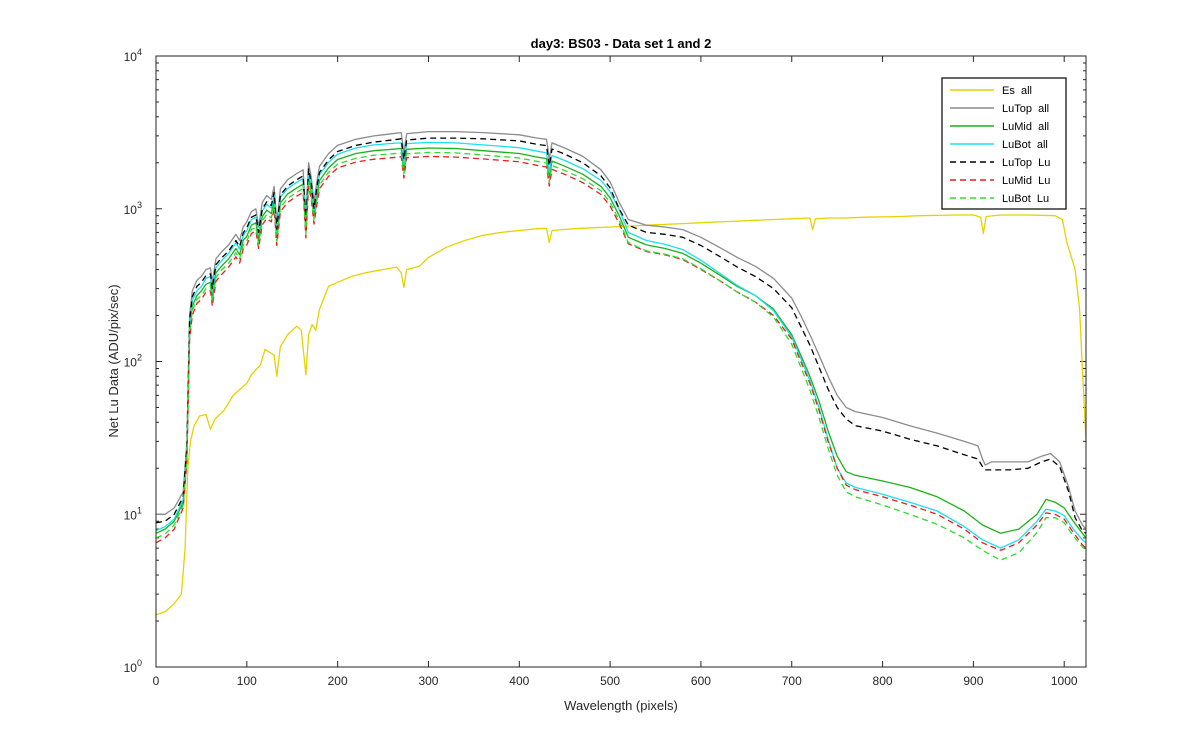 The height and width of the screenshot is (755, 1200). I want to click on y-tick-label: 10⁴, so click(133, 55).